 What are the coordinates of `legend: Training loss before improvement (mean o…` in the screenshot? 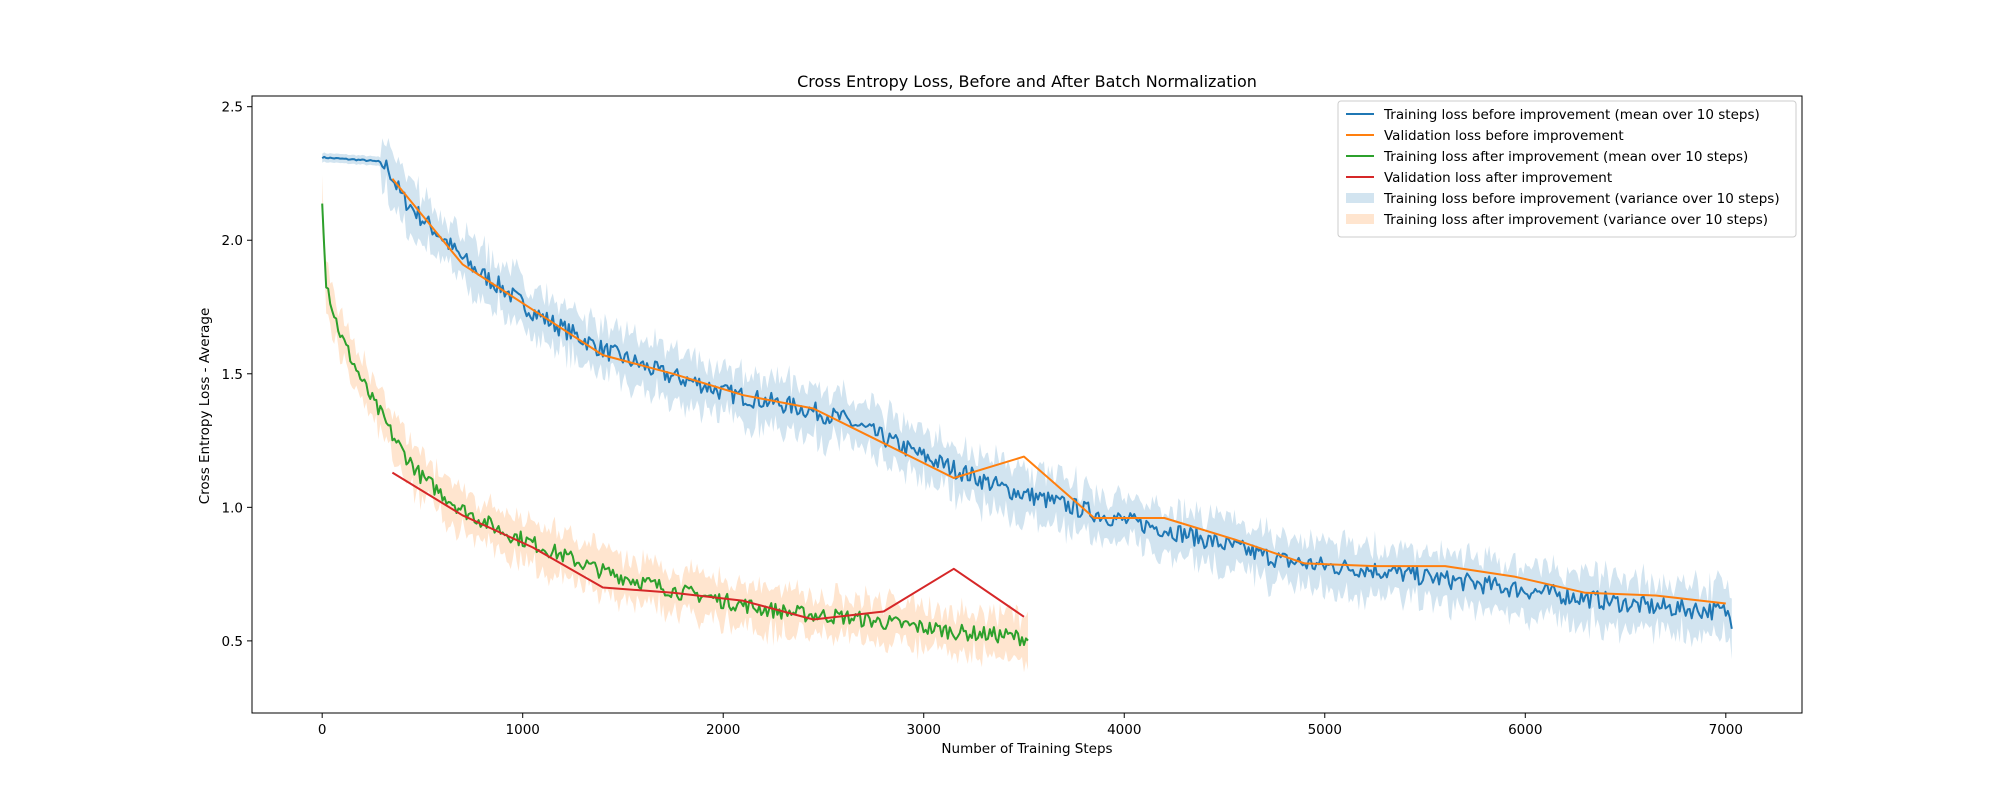 It's located at (1567, 169).